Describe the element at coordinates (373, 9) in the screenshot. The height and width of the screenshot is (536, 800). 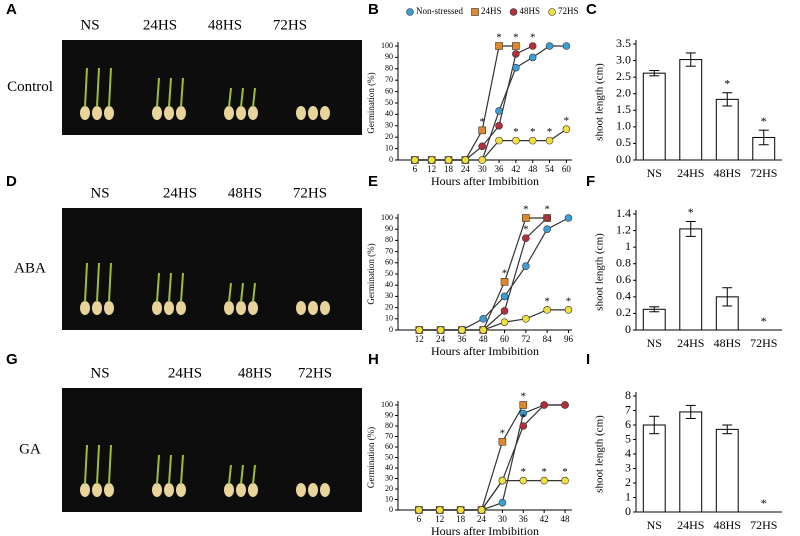
I see `panel-letter: B` at that location.